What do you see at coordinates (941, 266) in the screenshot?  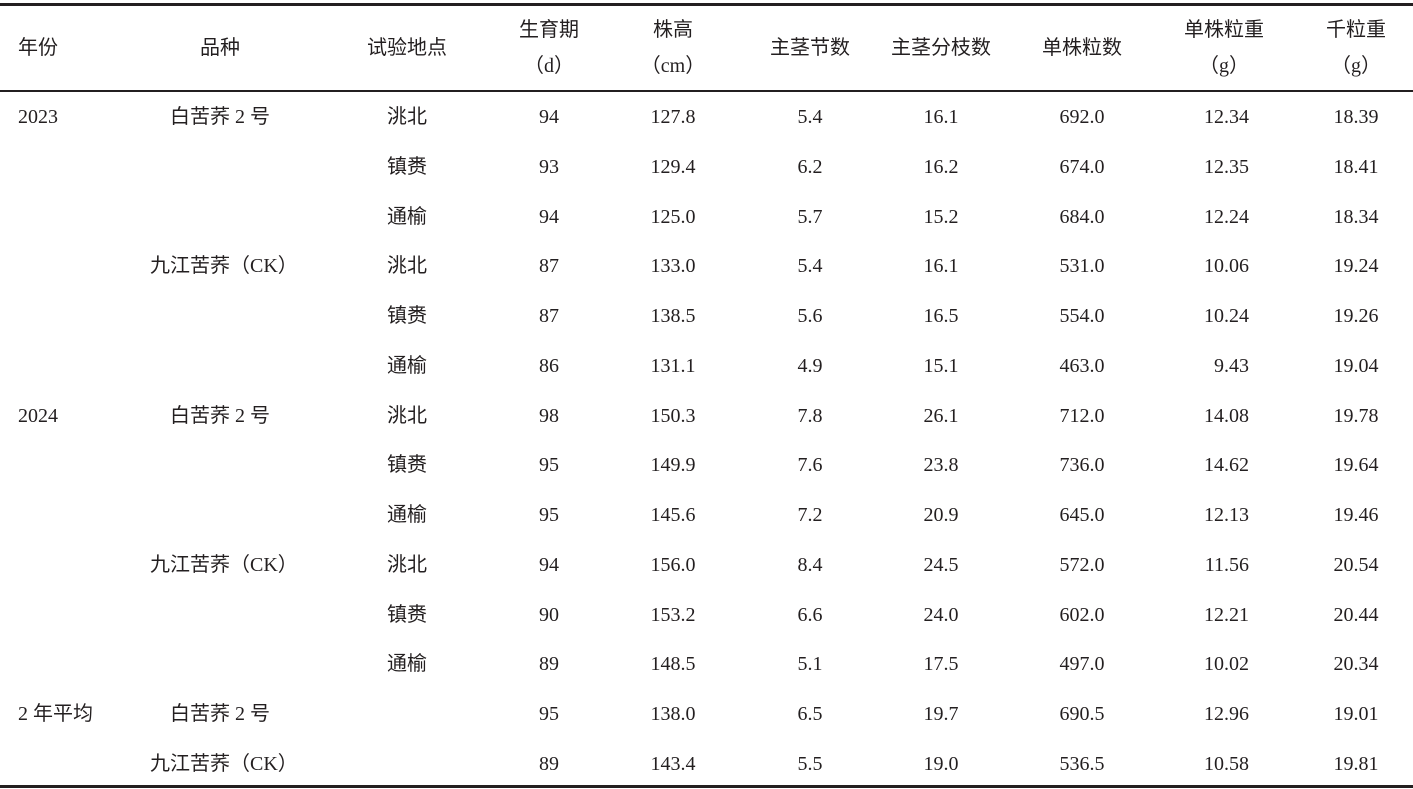 I see `table-cell: 16.1` at bounding box center [941, 266].